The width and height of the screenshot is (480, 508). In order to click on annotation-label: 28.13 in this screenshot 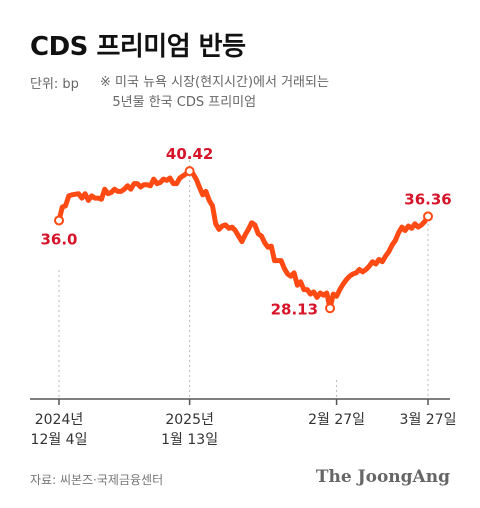, I will do `click(294, 309)`.